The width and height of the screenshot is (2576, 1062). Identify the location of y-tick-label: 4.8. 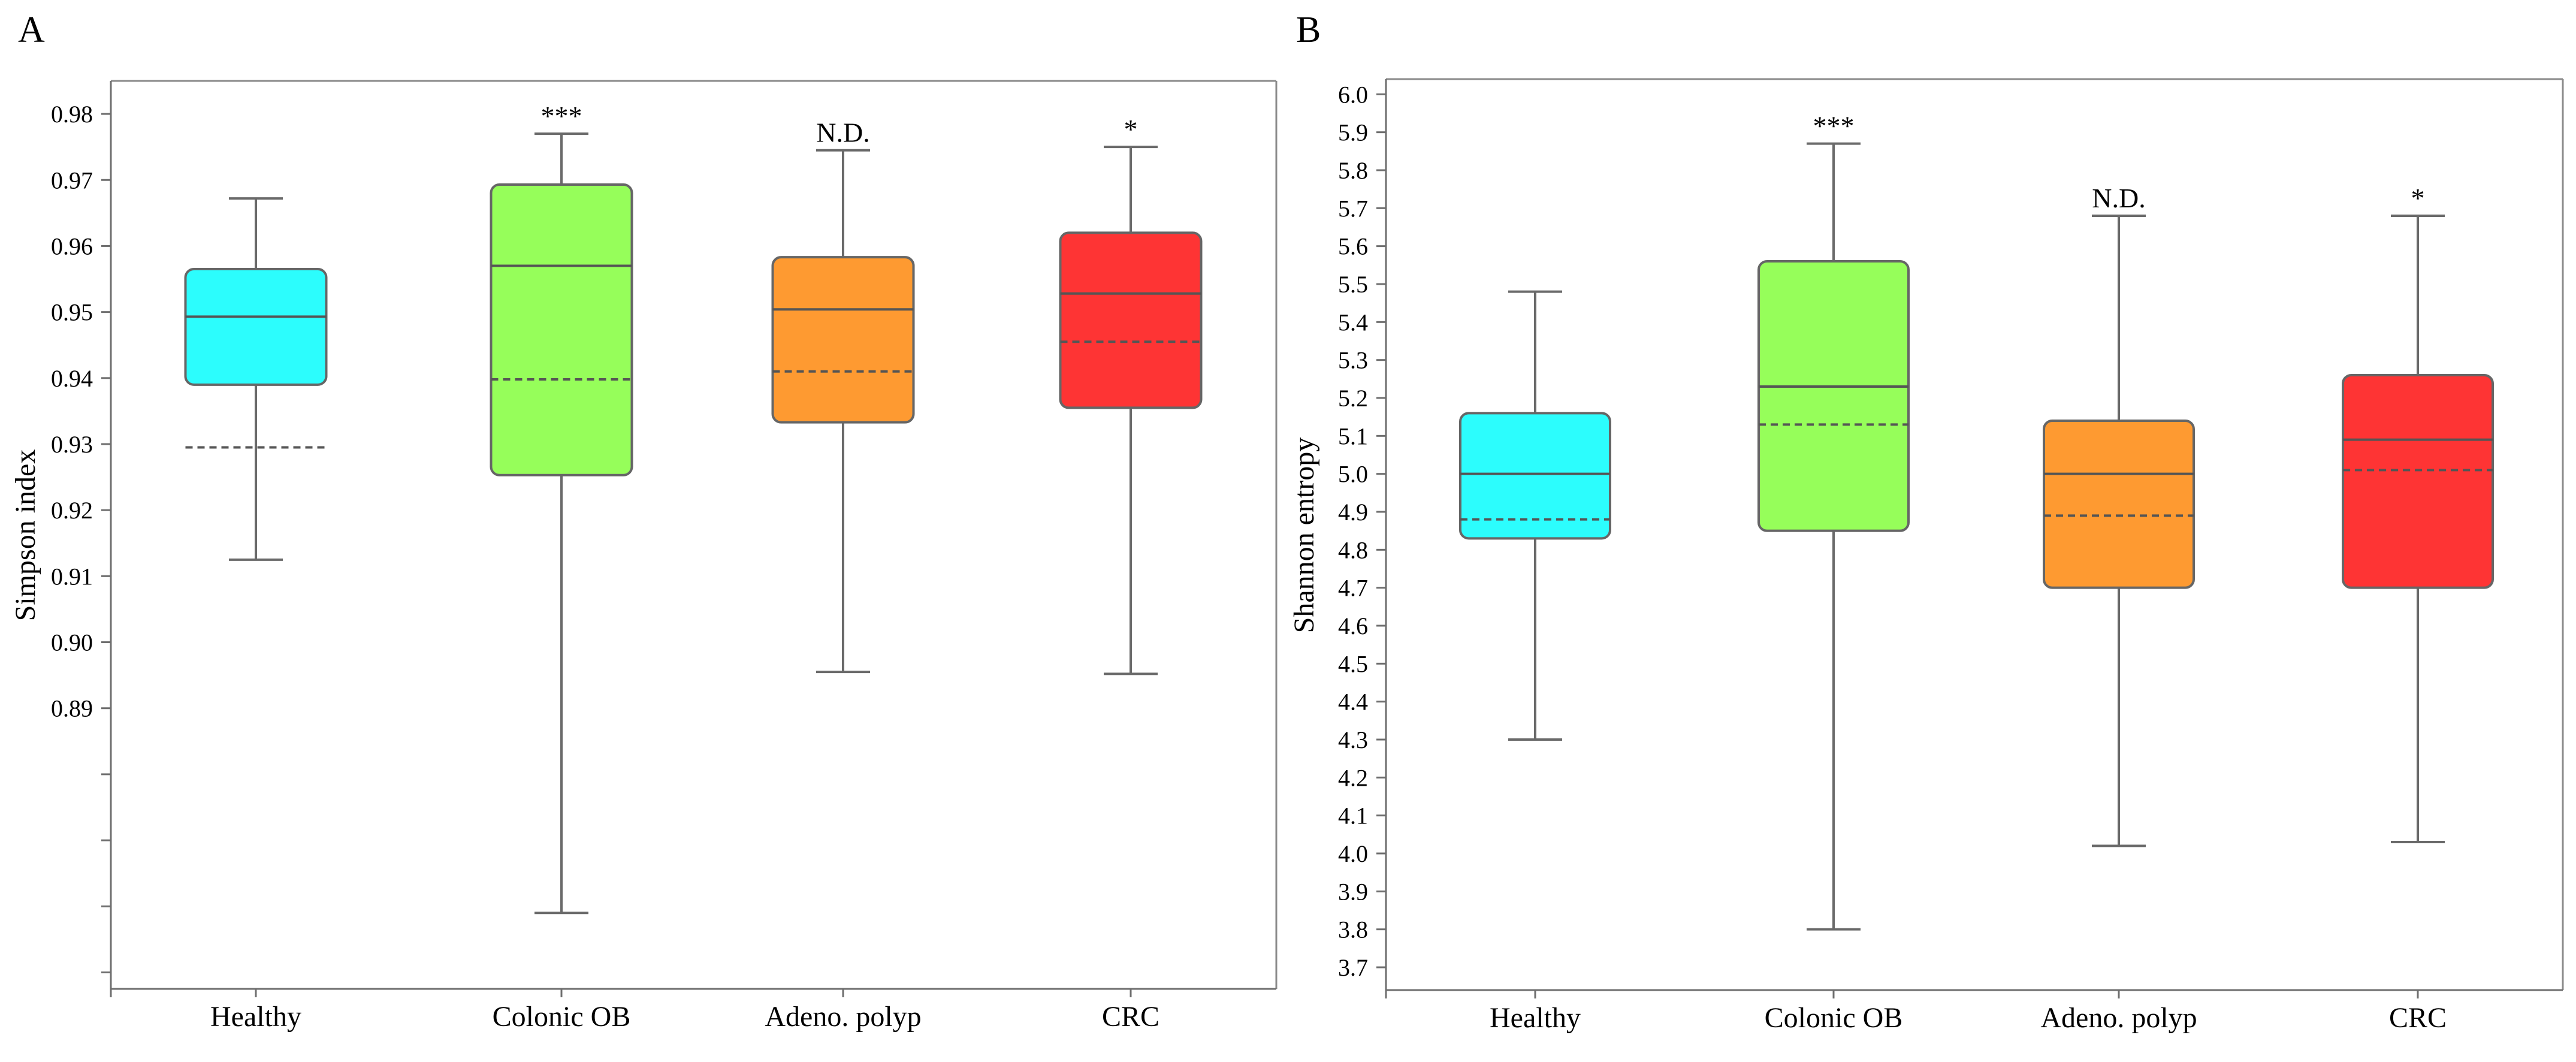
(1353, 549).